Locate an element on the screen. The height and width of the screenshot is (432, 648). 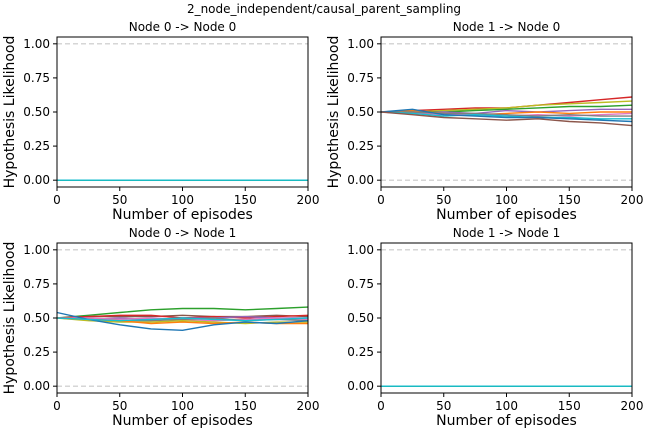
subplot-title: Node 0 -> Node 1 is located at coordinates (183, 233).